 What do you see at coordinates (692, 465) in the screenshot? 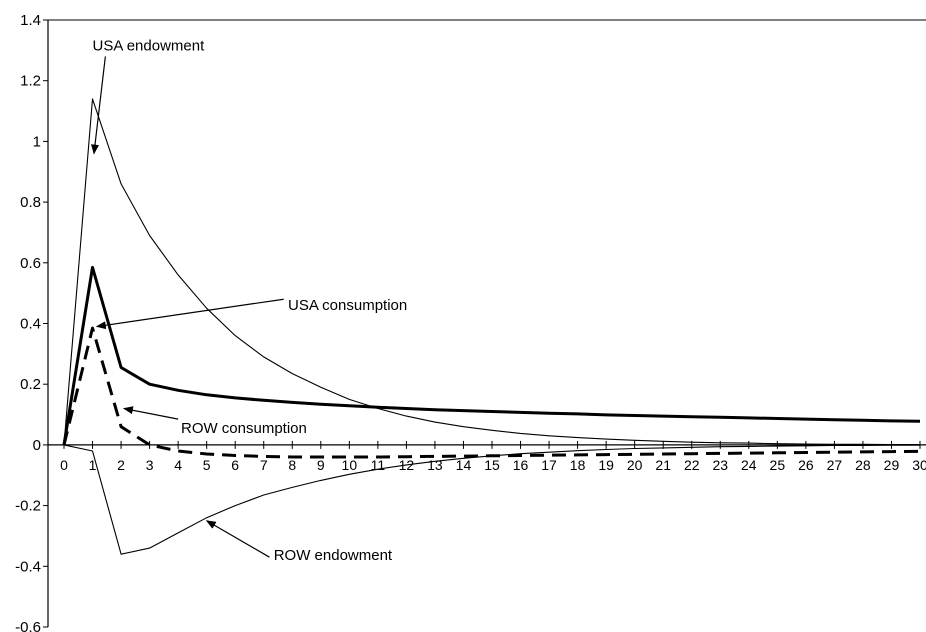
I see `x-tick-label: 22` at bounding box center [692, 465].